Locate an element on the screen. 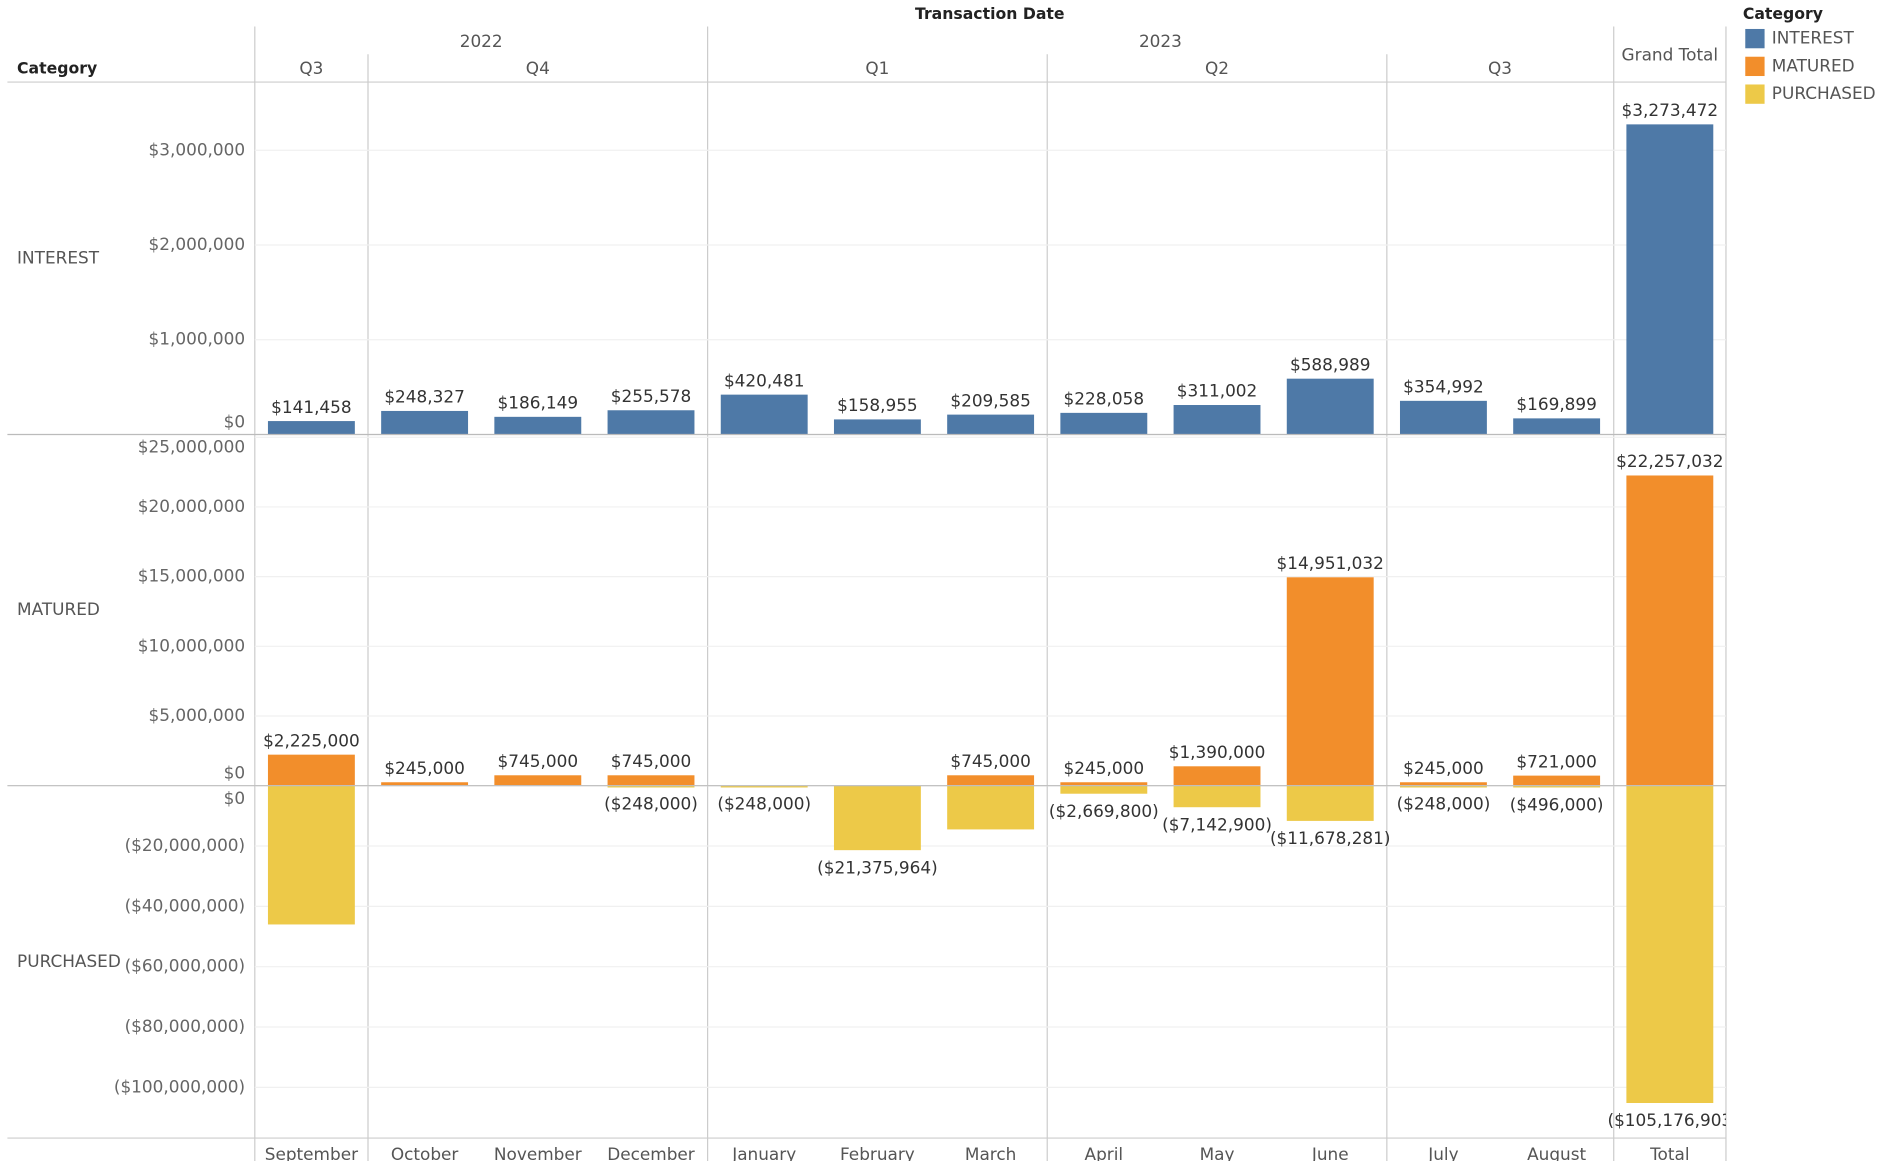  data-label: ($21,375,964) is located at coordinates (877, 867).